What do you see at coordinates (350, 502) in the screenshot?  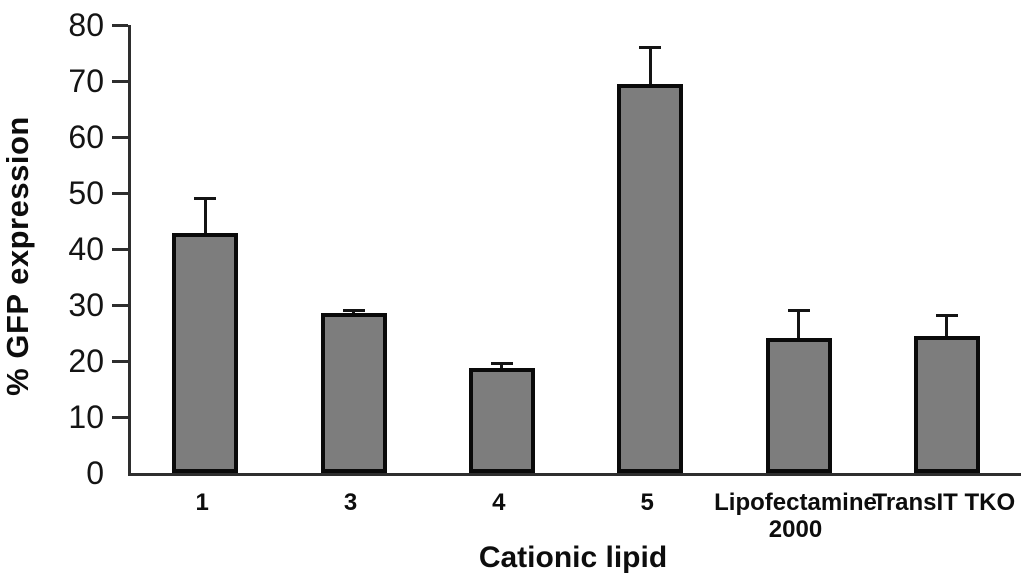 I see `x-category-label: 3` at bounding box center [350, 502].